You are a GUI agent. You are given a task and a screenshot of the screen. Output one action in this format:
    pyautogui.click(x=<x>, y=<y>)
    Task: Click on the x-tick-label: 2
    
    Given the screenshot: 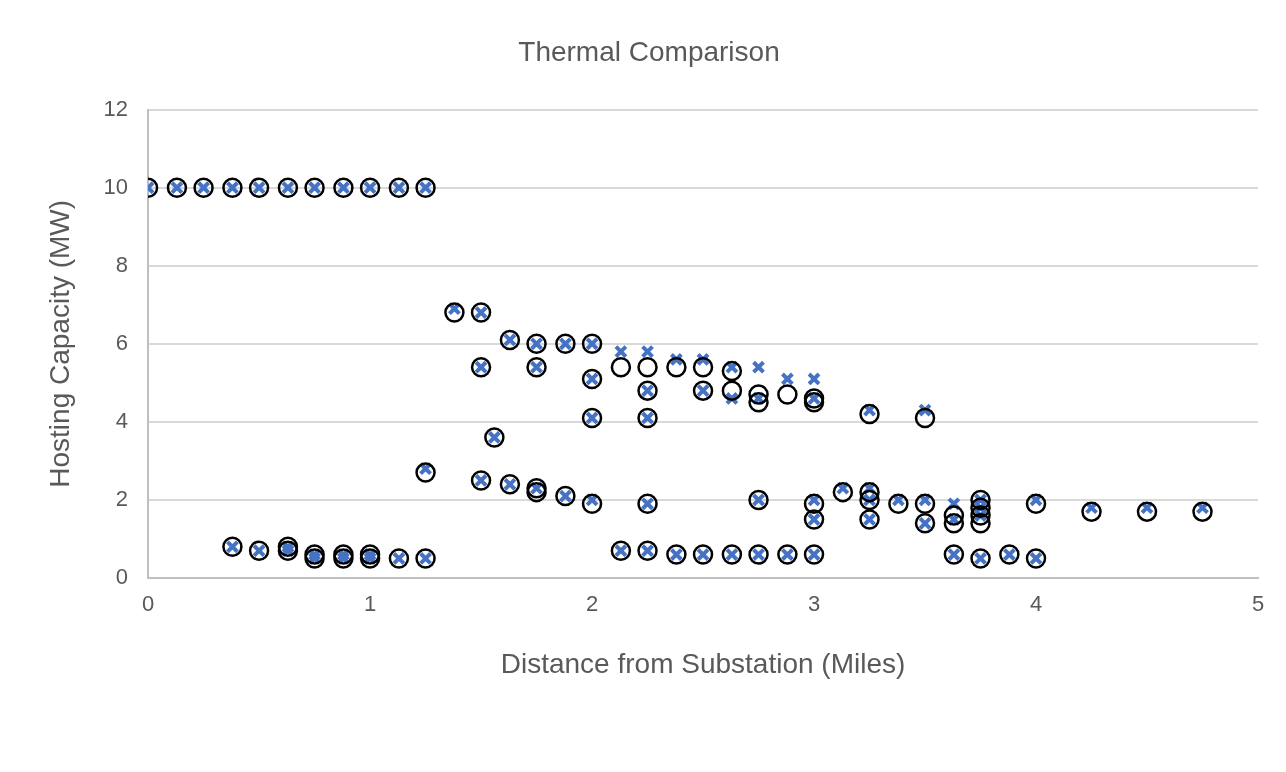 What is the action you would take?
    pyautogui.click(x=592, y=604)
    